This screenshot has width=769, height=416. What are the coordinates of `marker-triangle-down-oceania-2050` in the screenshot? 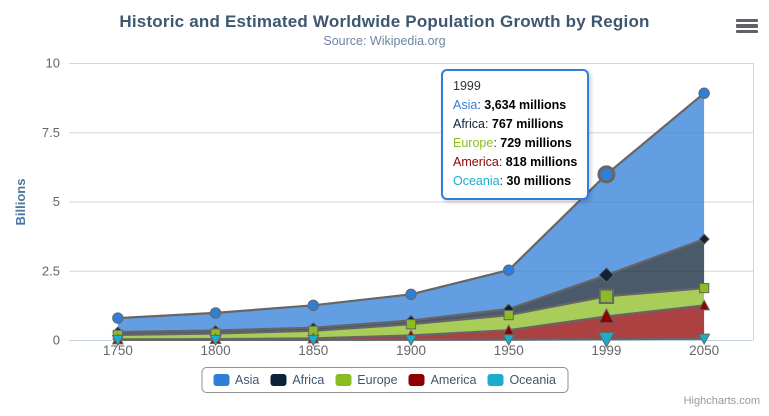 It's located at (704, 339).